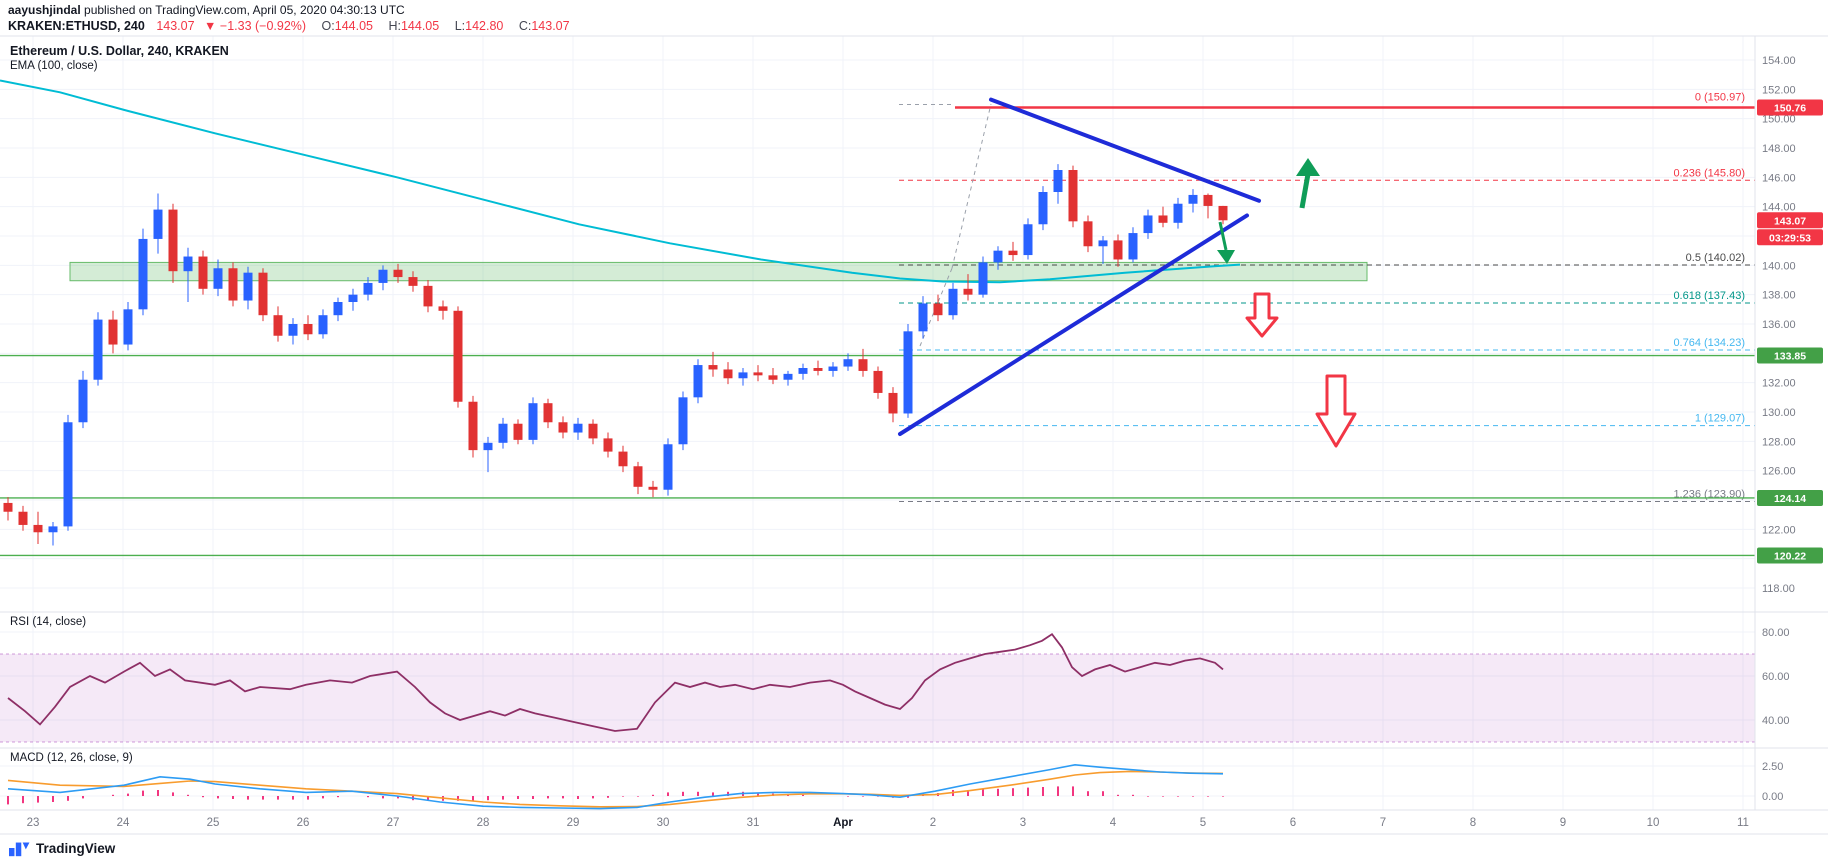 The width and height of the screenshot is (1828, 868). I want to click on price-tick-label: 122.00, so click(1779, 530).